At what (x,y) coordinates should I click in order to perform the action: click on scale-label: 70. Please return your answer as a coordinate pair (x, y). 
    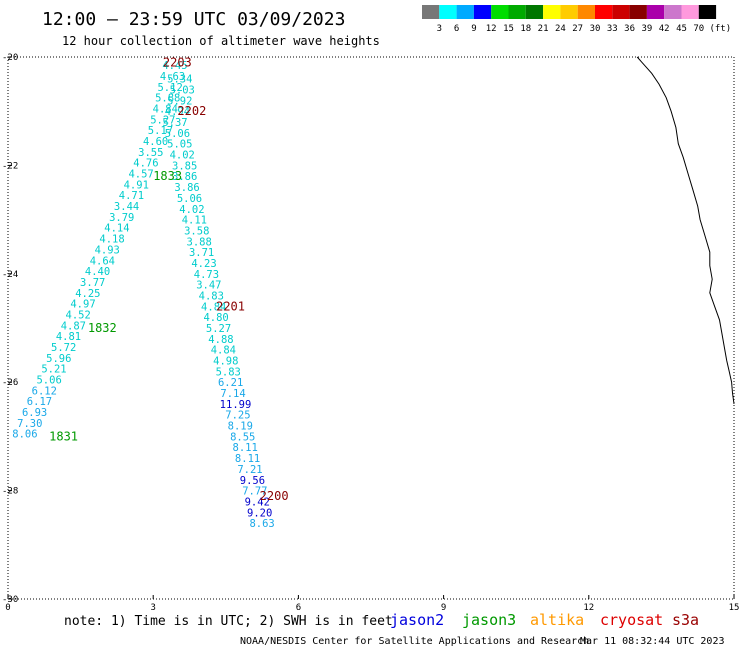
    Looking at the image, I should click on (698, 29).